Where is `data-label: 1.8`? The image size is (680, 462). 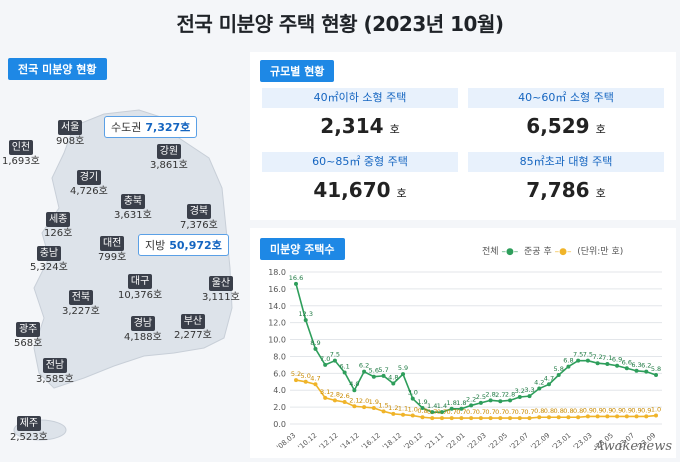
data-label: 1.8 is located at coordinates (452, 403).